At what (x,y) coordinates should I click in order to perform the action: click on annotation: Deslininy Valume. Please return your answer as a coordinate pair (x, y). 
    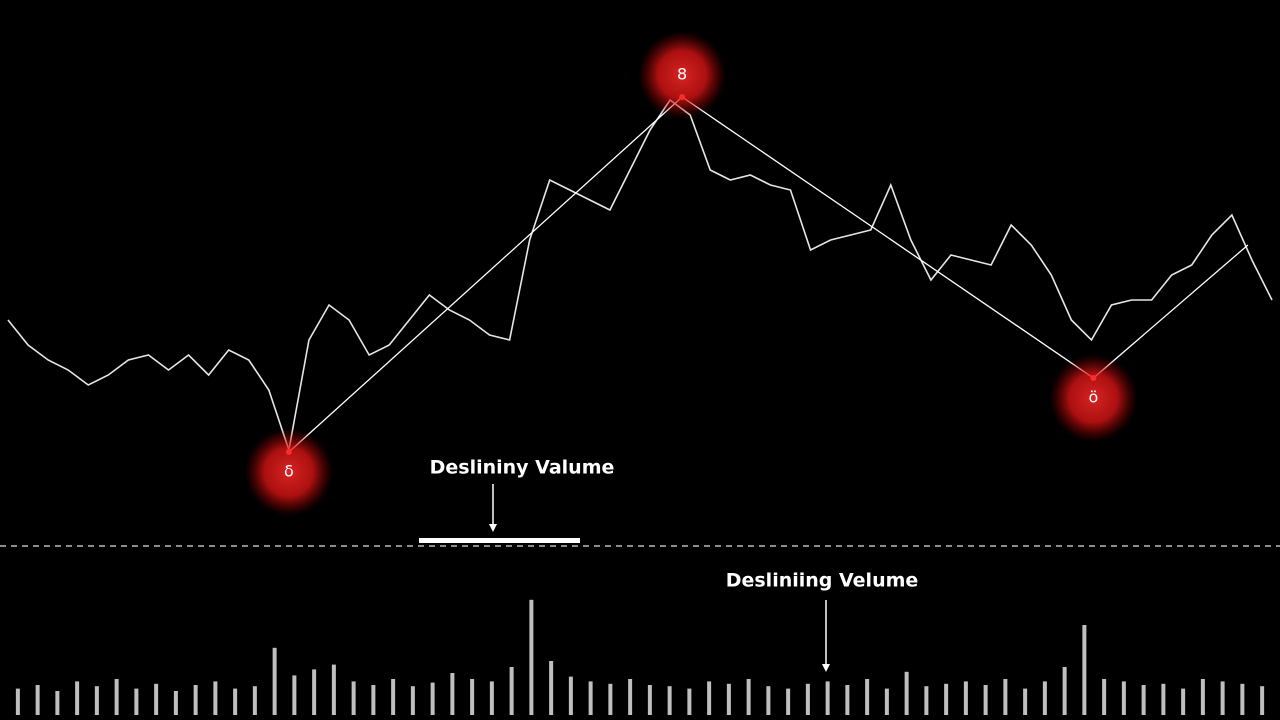
    Looking at the image, I should click on (522, 468).